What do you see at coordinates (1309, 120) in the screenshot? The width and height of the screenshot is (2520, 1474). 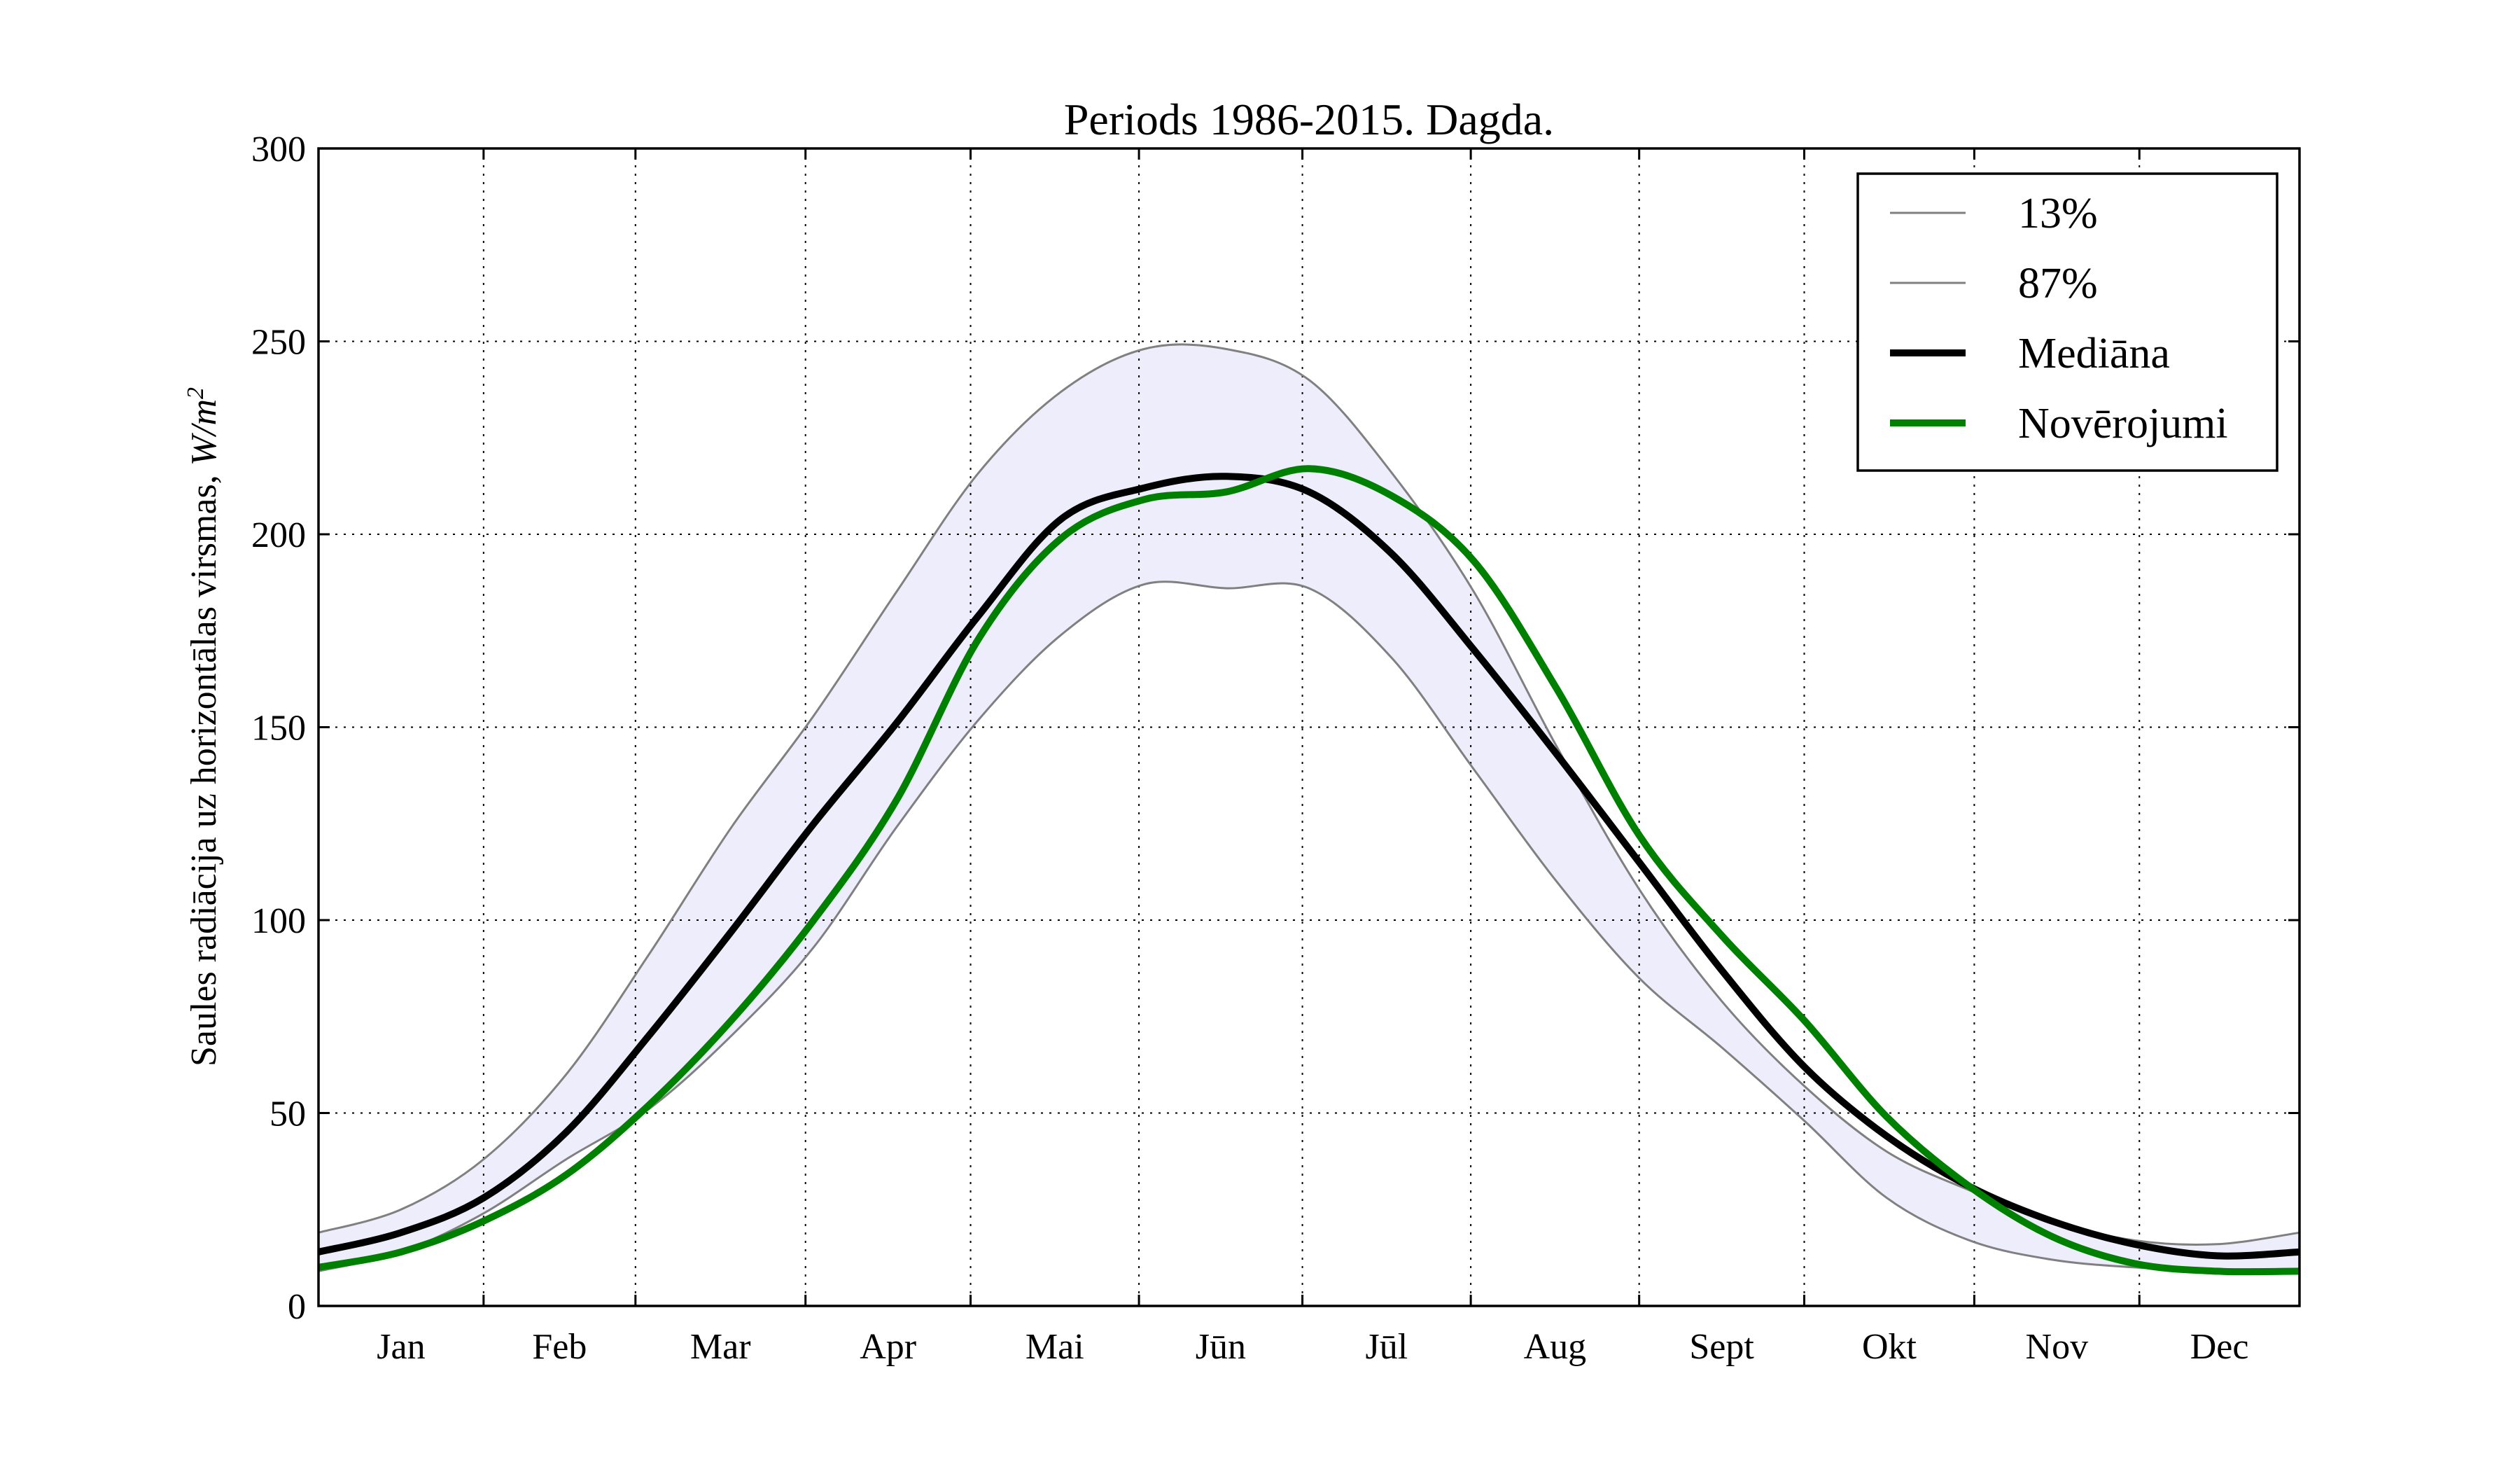 I see `chart-title: Periods 1986-2015. Dagda.` at bounding box center [1309, 120].